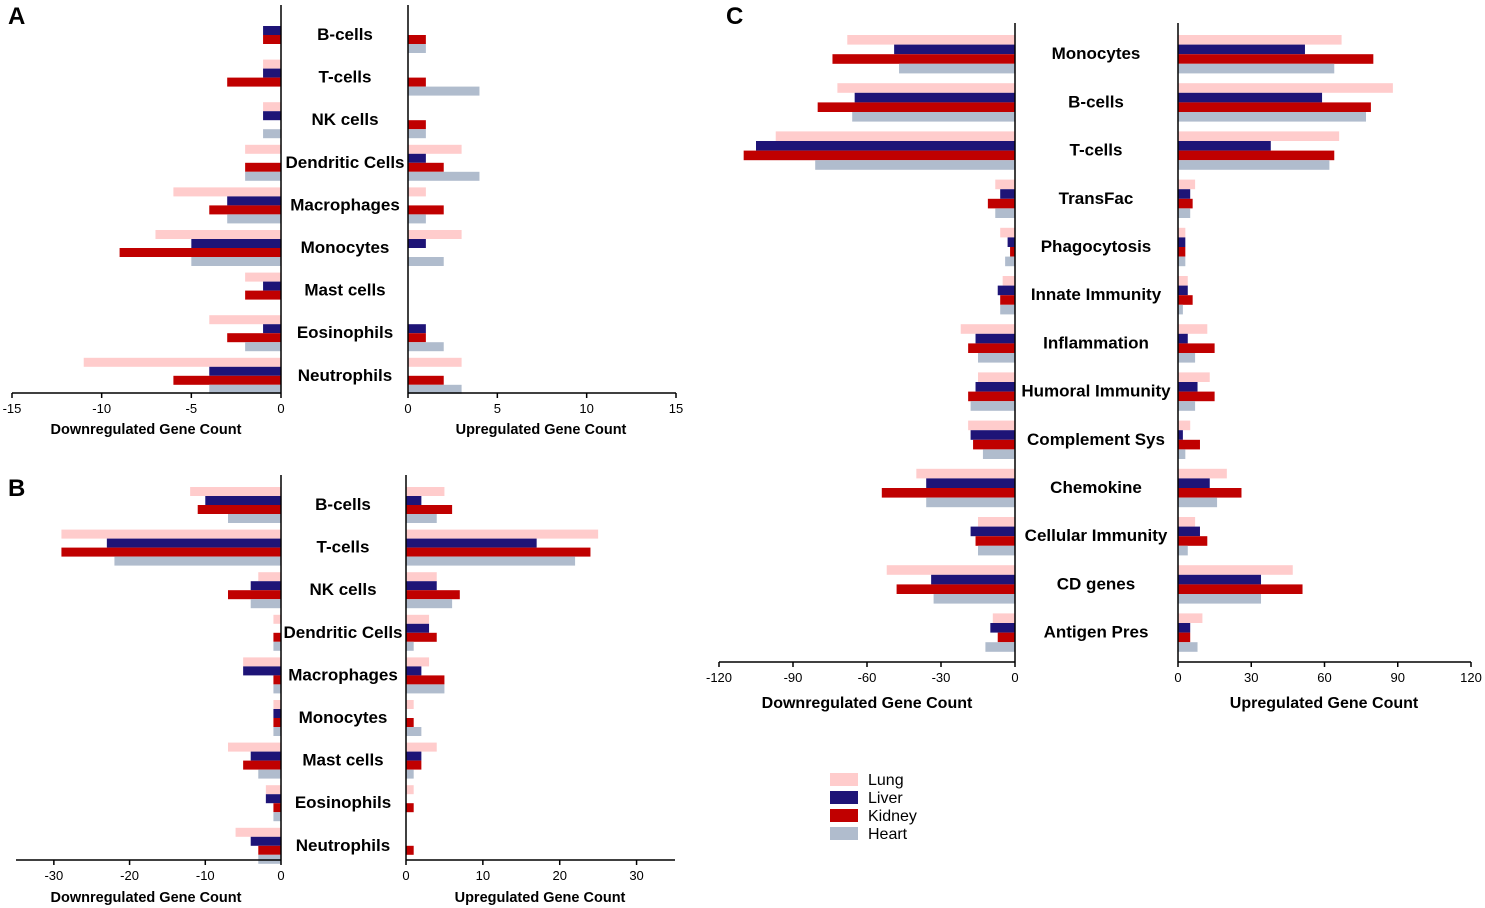  I want to click on bar-up-lung-cellular-immunity, so click(1187, 522).